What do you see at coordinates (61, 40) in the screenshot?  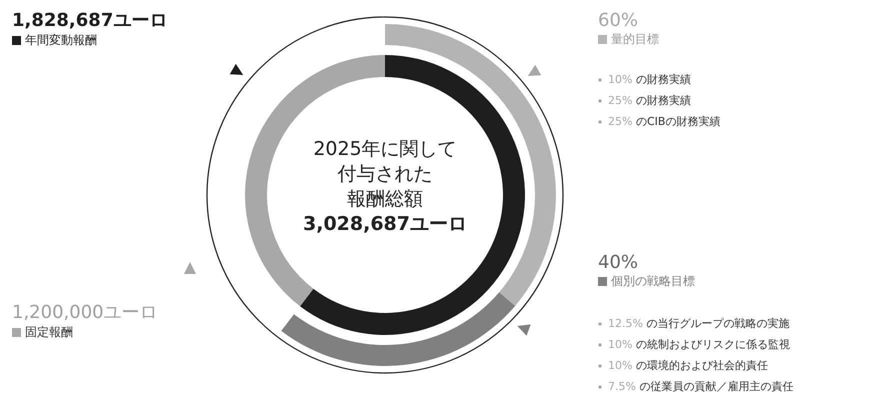 I see `legend-label: 年間変動報酬` at bounding box center [61, 40].